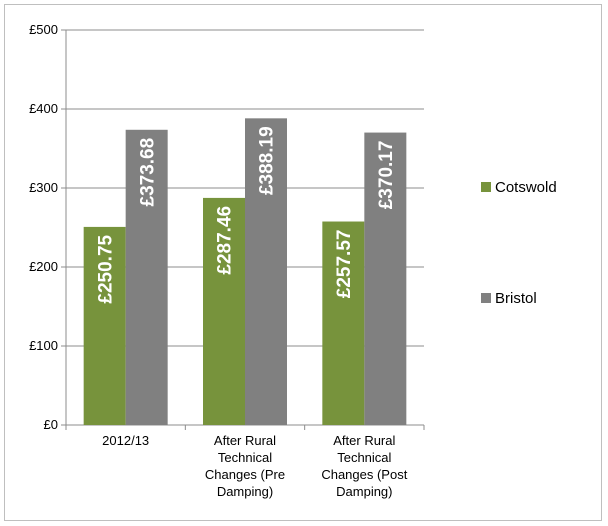  I want to click on x-tick-label-line: Changes (Pre, so click(245, 474).